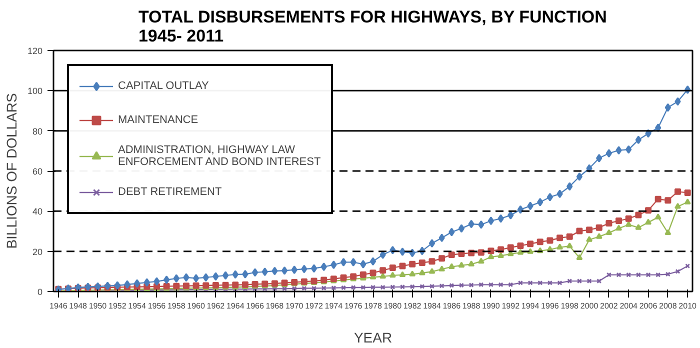 This screenshot has height=348, width=700. Describe the element at coordinates (37, 171) in the screenshot. I see `y-tick-label: 60` at that location.